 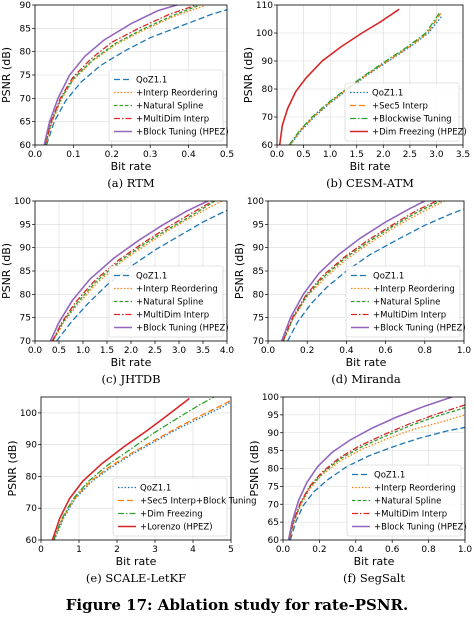 I want to click on x-tick-label: 1, so click(x=79, y=550).